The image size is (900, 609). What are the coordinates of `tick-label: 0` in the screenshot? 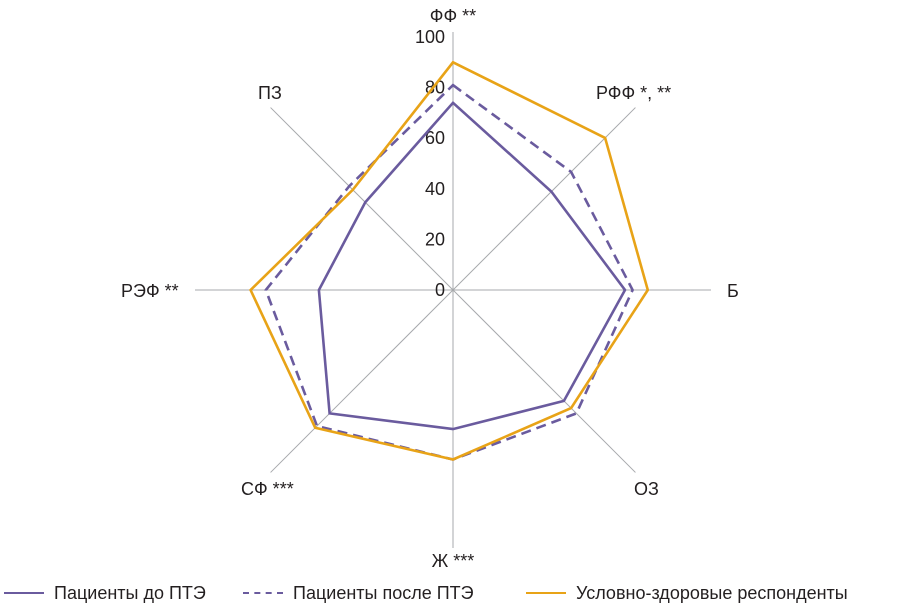 It's located at (440, 290).